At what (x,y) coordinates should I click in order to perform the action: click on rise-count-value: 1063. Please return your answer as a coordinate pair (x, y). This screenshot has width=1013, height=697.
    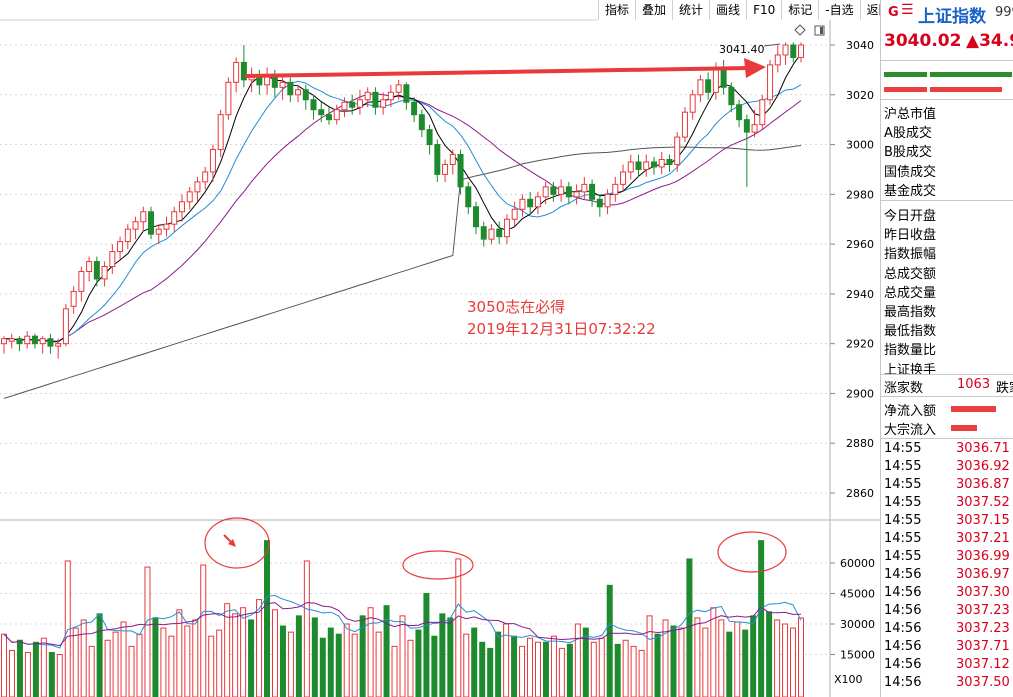
    Looking at the image, I should click on (974, 384).